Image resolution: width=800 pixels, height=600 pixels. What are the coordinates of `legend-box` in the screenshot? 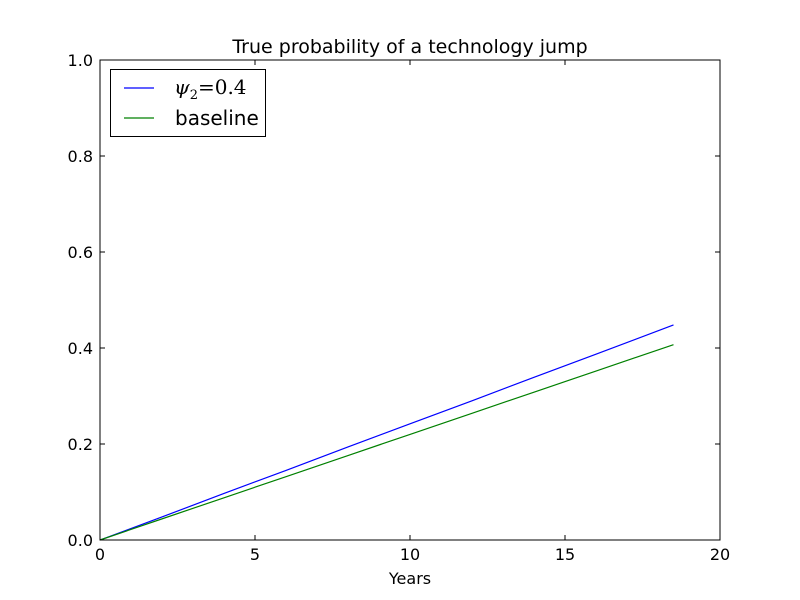 It's located at (188, 103).